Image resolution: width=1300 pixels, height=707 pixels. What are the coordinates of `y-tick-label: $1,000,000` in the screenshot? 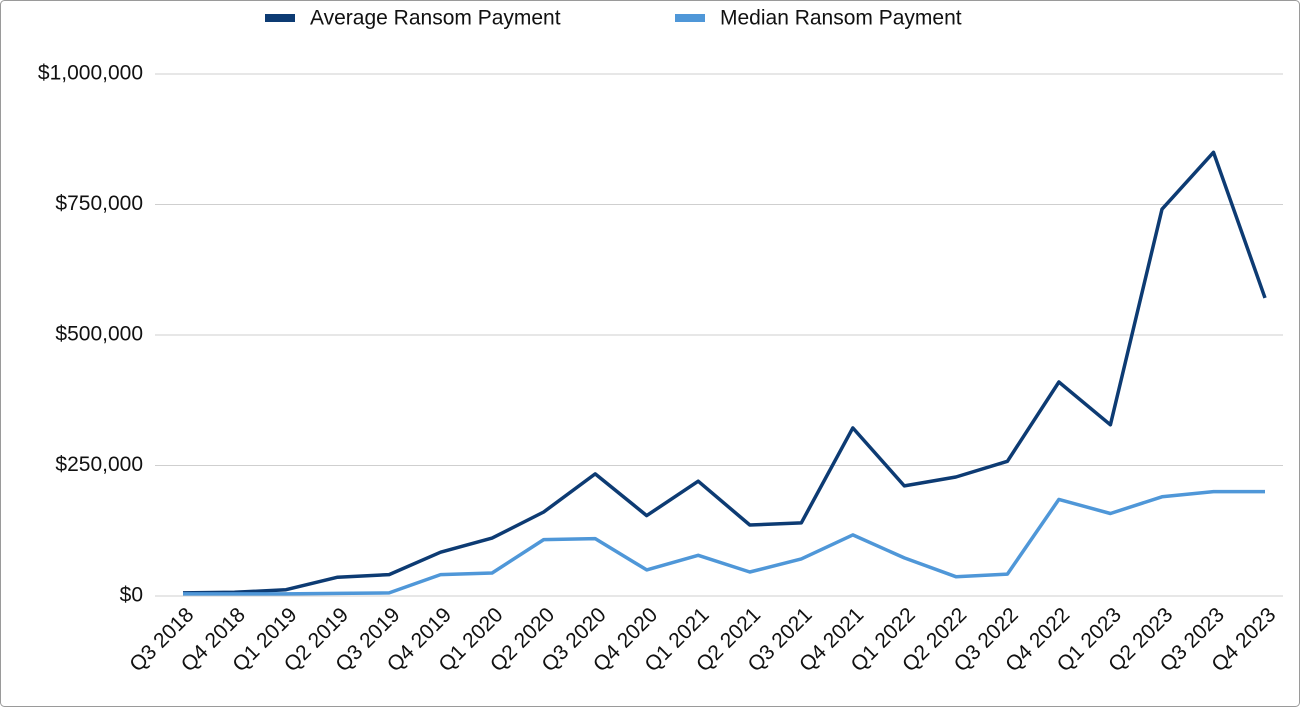 It's located at (90, 73).